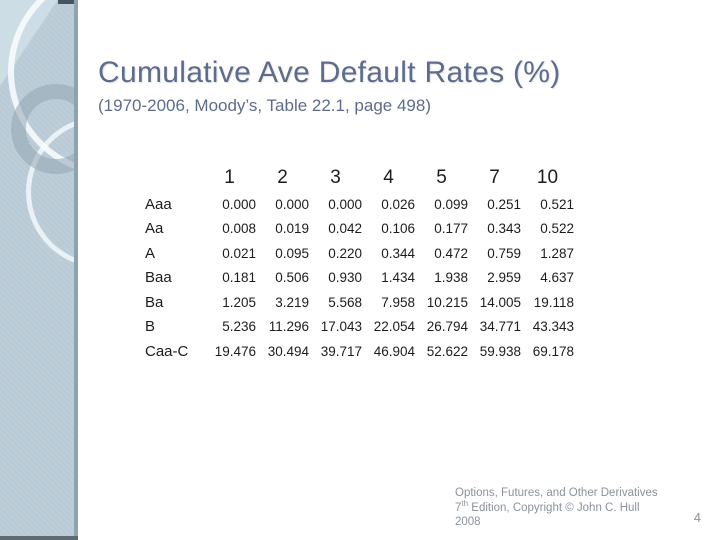  I want to click on rating-label: B, so click(150, 327).